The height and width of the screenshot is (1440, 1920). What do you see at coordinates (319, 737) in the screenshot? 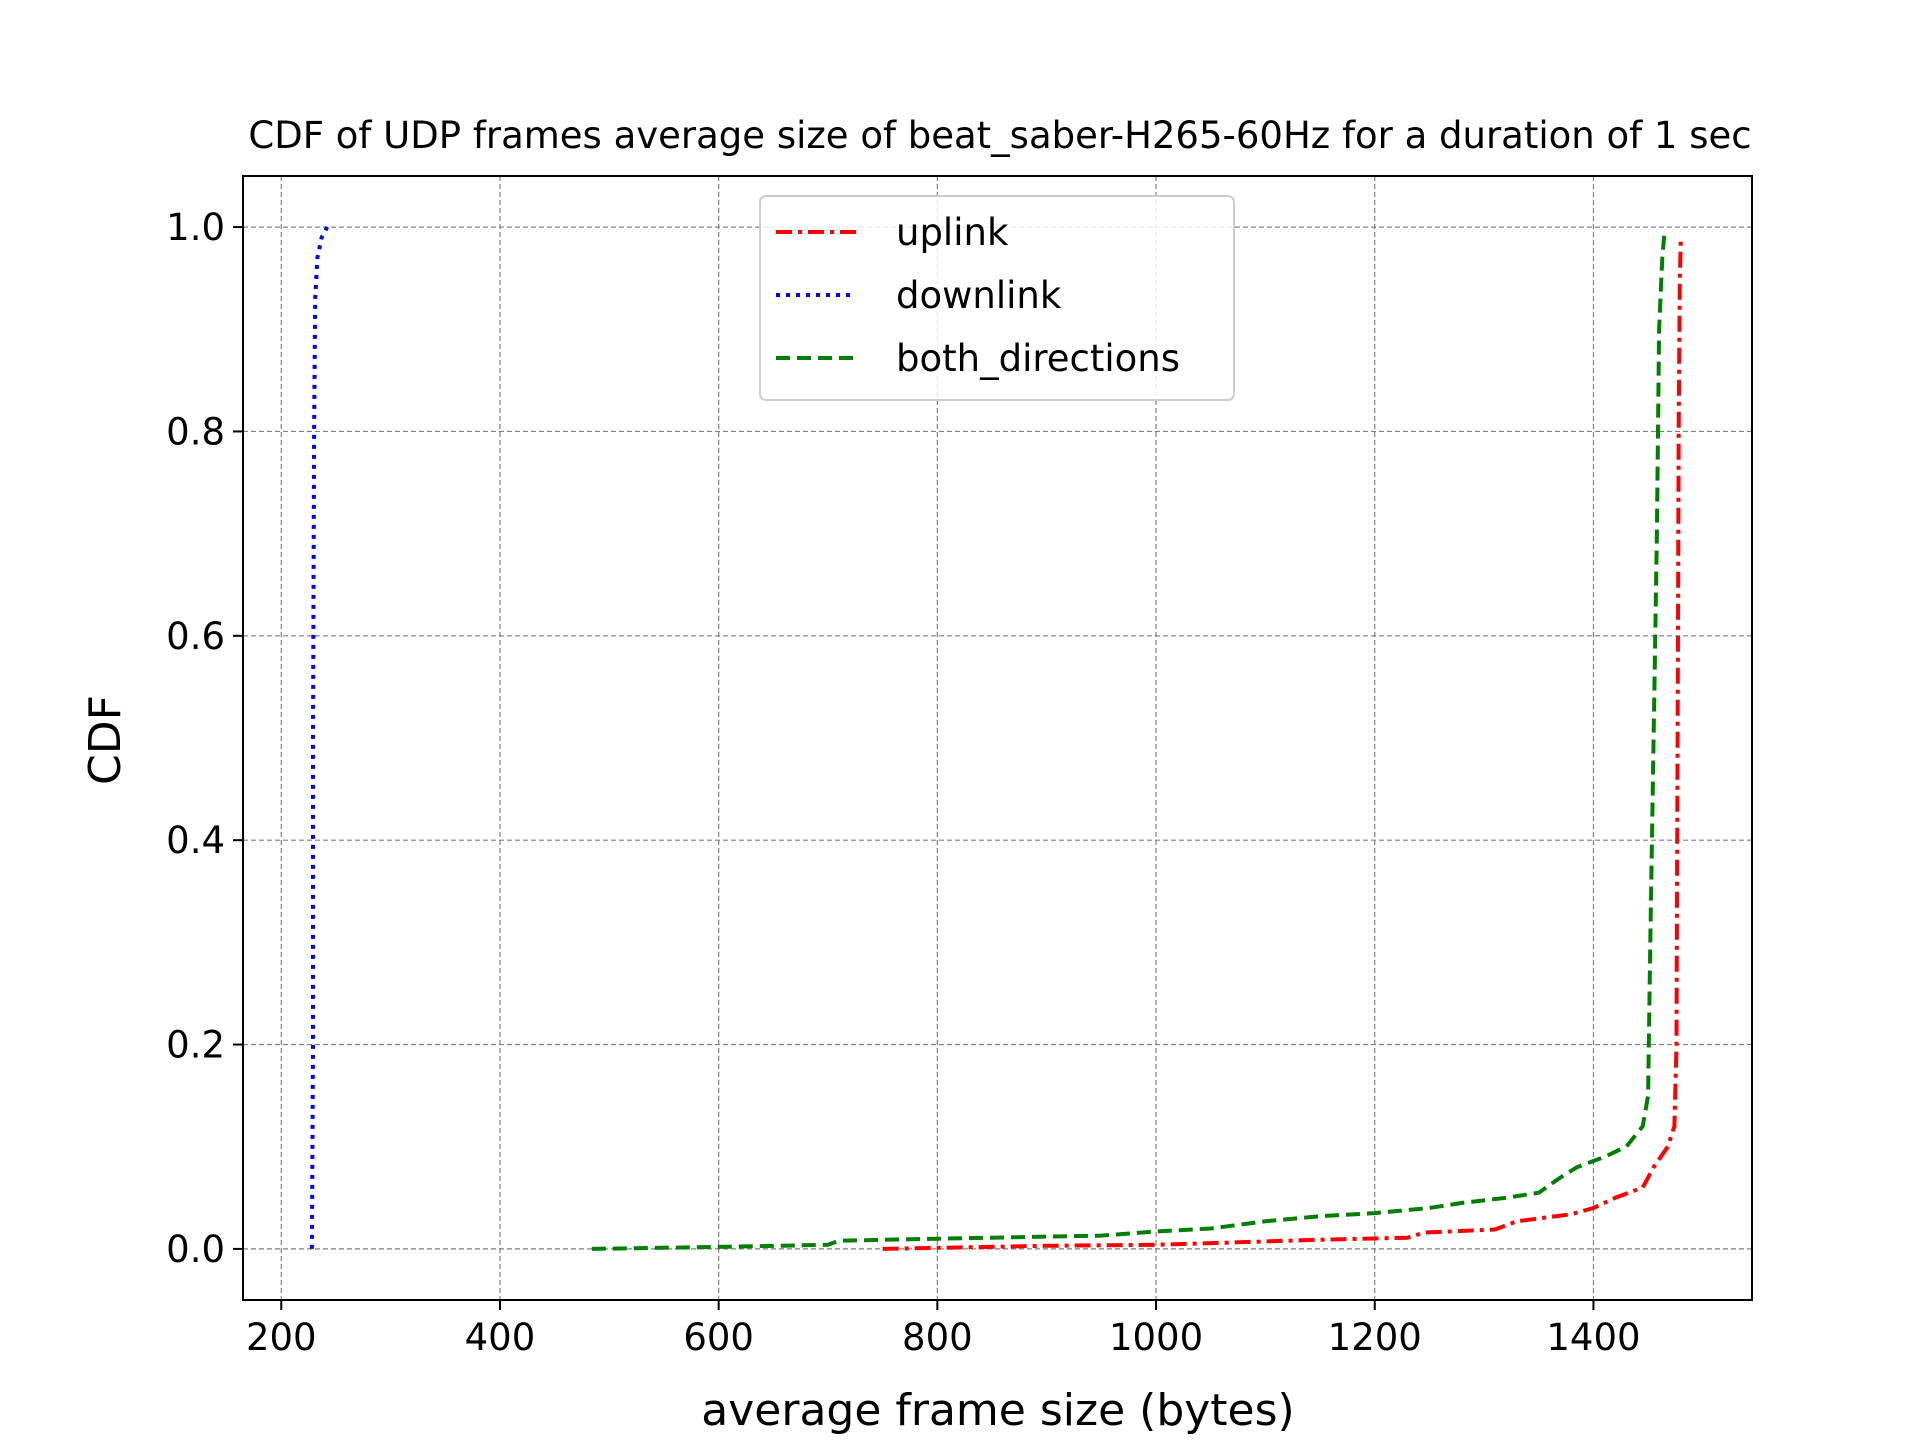
I see `series-line-downlink` at bounding box center [319, 737].